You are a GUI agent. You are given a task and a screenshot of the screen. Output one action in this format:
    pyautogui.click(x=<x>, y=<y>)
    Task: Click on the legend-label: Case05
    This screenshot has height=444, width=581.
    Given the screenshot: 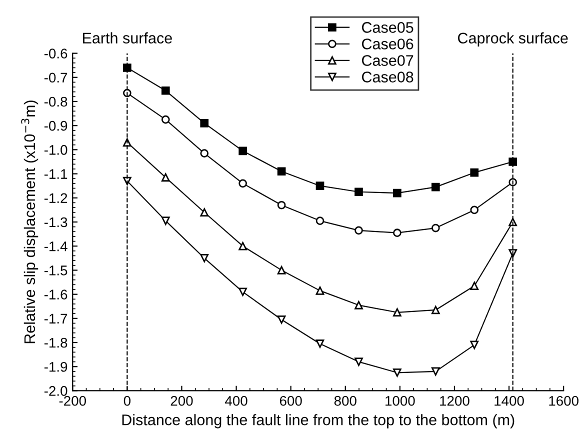 What is the action you would take?
    pyautogui.click(x=388, y=27)
    